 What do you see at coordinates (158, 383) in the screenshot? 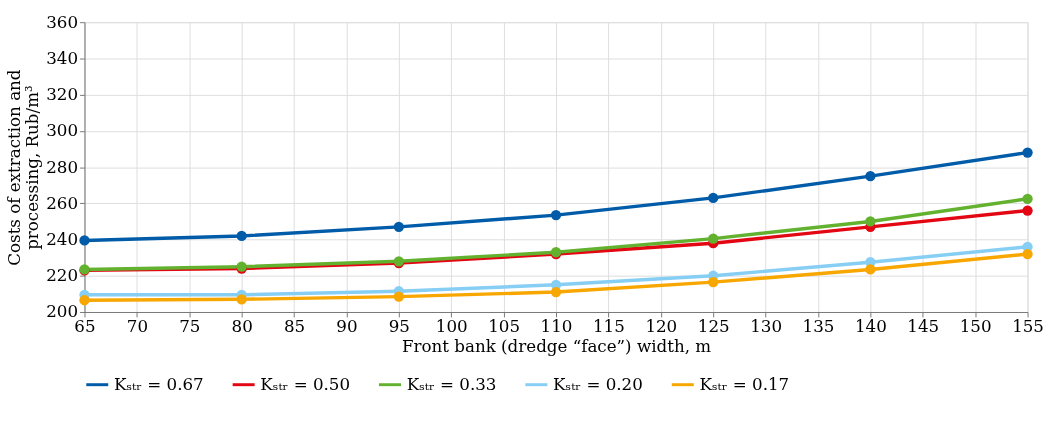
I see `legend-label: Kₛₜᵣ = 0.67` at bounding box center [158, 383].